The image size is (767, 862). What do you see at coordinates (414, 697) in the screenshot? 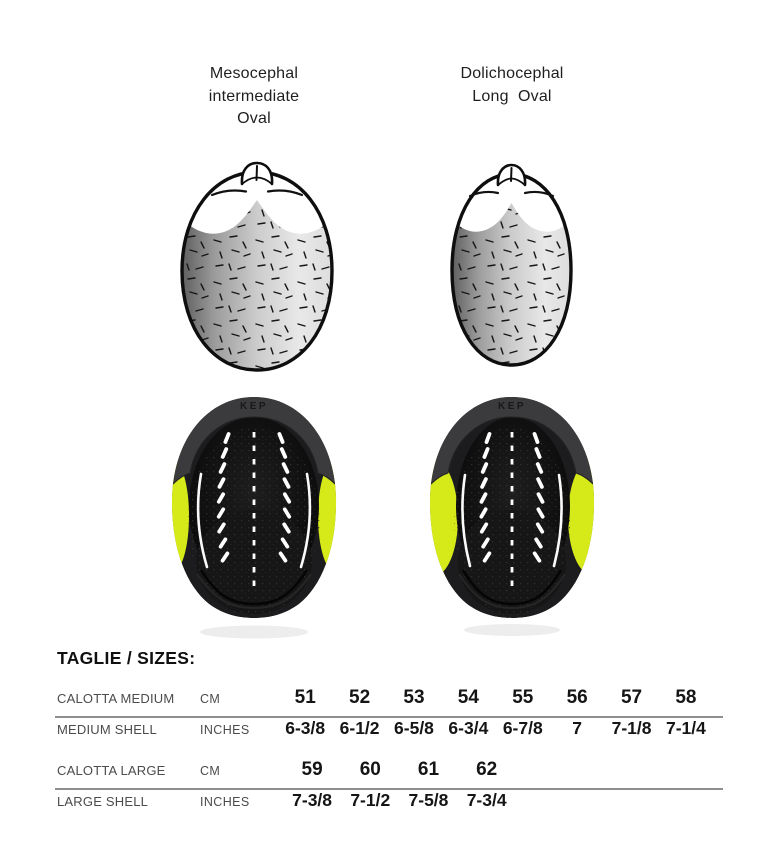
I see `size-value: 53` at bounding box center [414, 697].